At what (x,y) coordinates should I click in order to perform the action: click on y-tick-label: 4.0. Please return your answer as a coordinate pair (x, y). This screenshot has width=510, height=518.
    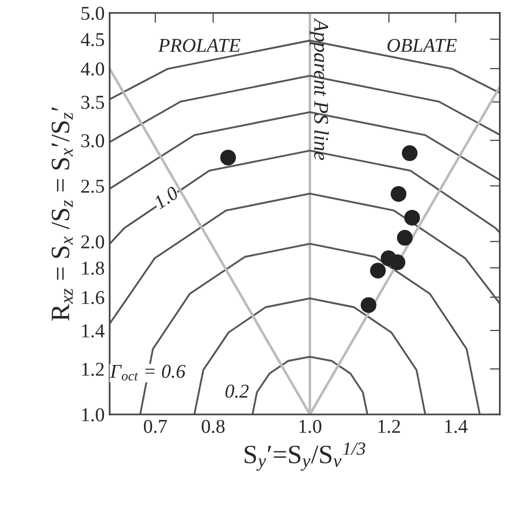
    Looking at the image, I should click on (92, 69).